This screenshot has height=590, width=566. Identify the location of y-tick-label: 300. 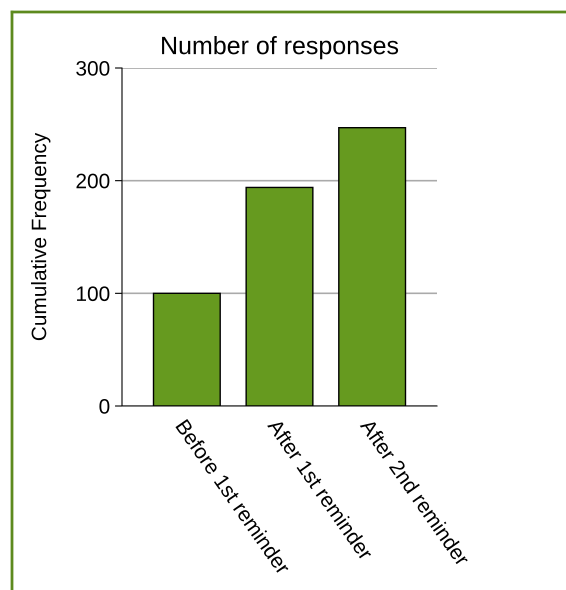
(93, 68).